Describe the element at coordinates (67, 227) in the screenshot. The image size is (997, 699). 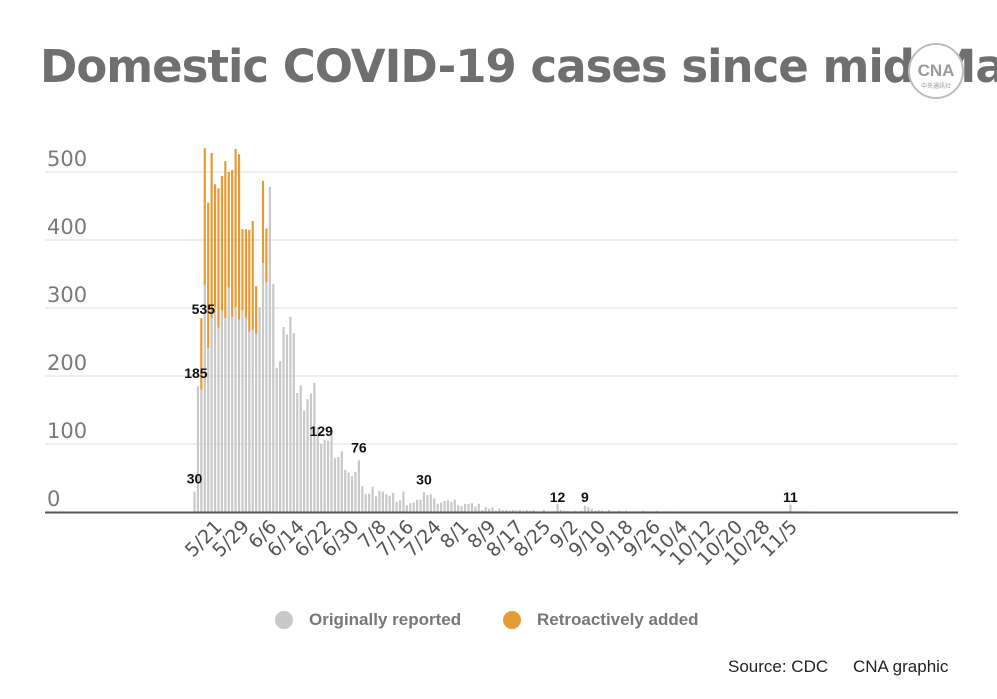
I see `y-tick-label-400: 400` at that location.